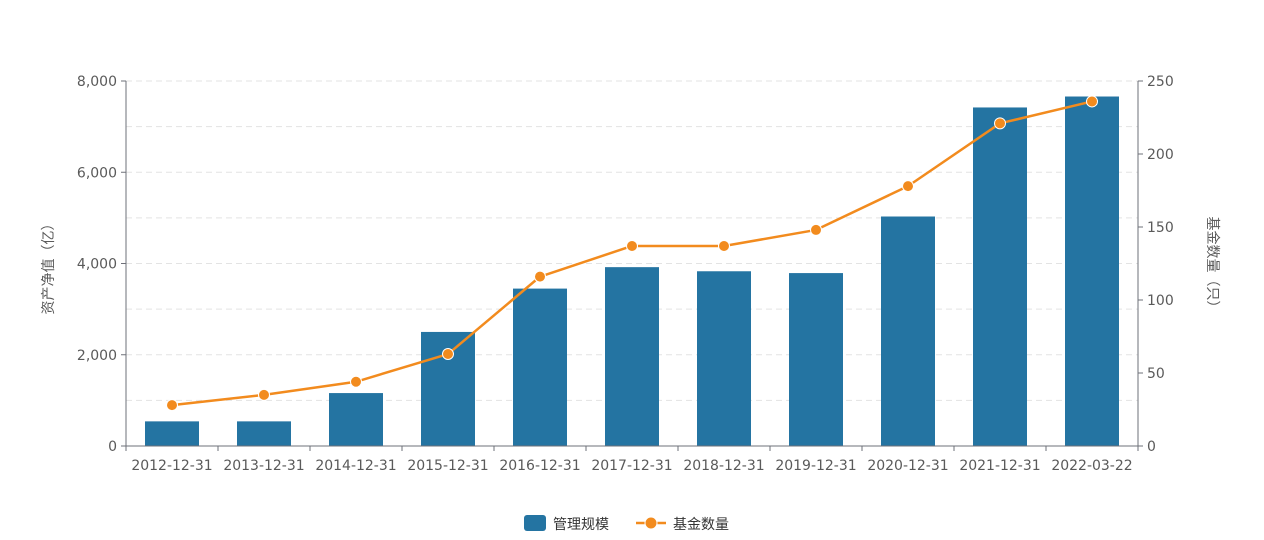 This screenshot has height=540, width=1264. What do you see at coordinates (581, 525) in the screenshot?
I see `legend-label-bars: 管理规模` at bounding box center [581, 525].